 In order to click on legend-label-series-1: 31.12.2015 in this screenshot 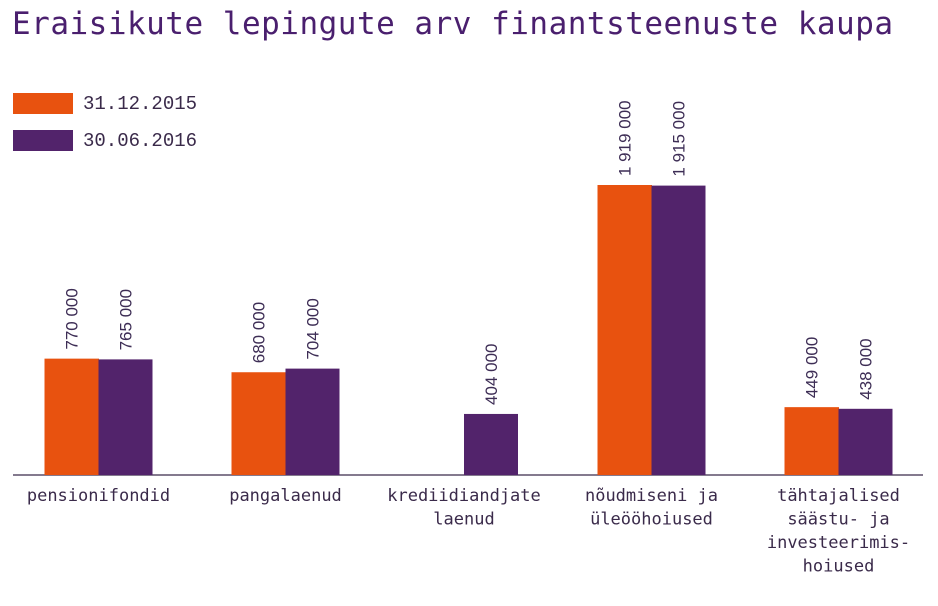, I will do `click(140, 103)`.